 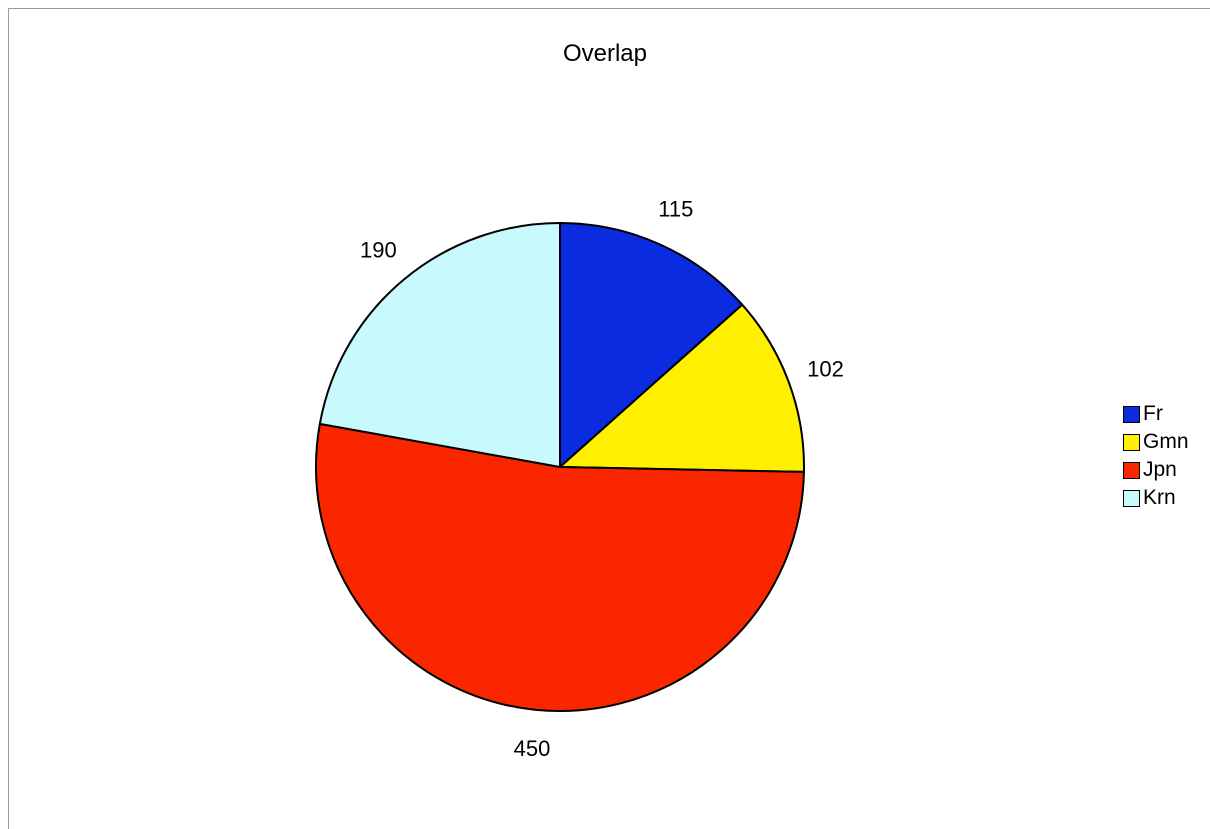 What do you see at coordinates (1159, 497) in the screenshot?
I see `legend-label-krn: Krn` at bounding box center [1159, 497].